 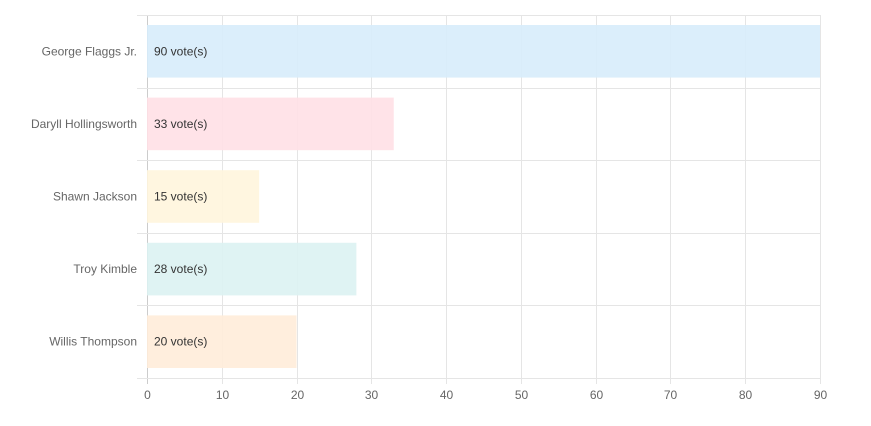 I want to click on x-tick-label: 40, so click(x=447, y=395).